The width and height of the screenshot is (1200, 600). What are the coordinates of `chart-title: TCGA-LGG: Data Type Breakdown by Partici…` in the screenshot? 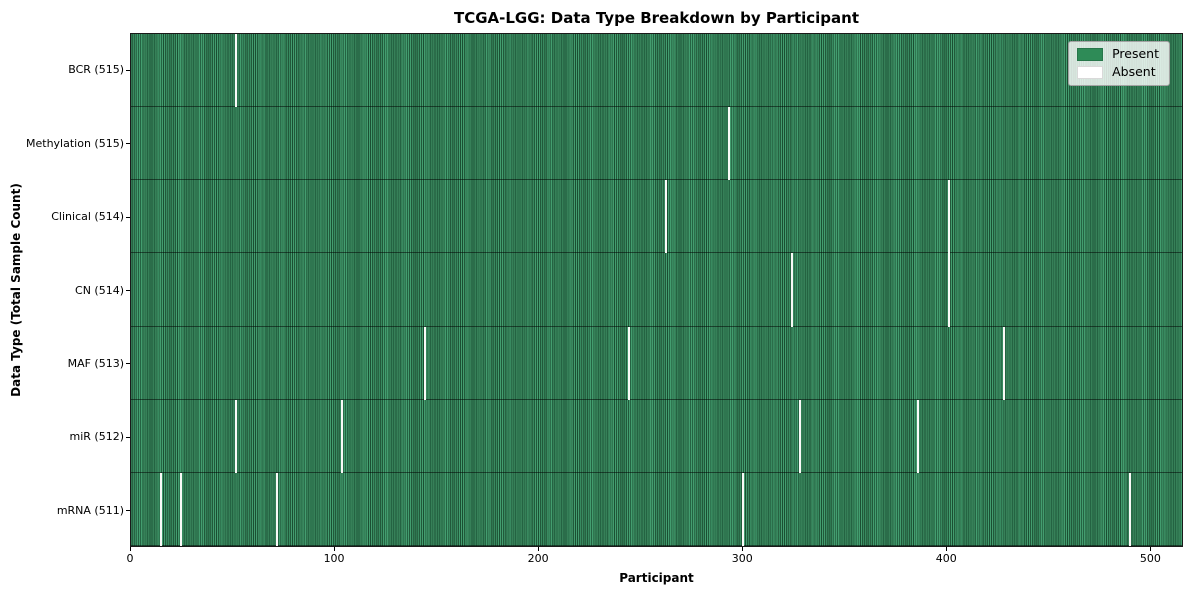 It's located at (656, 18).